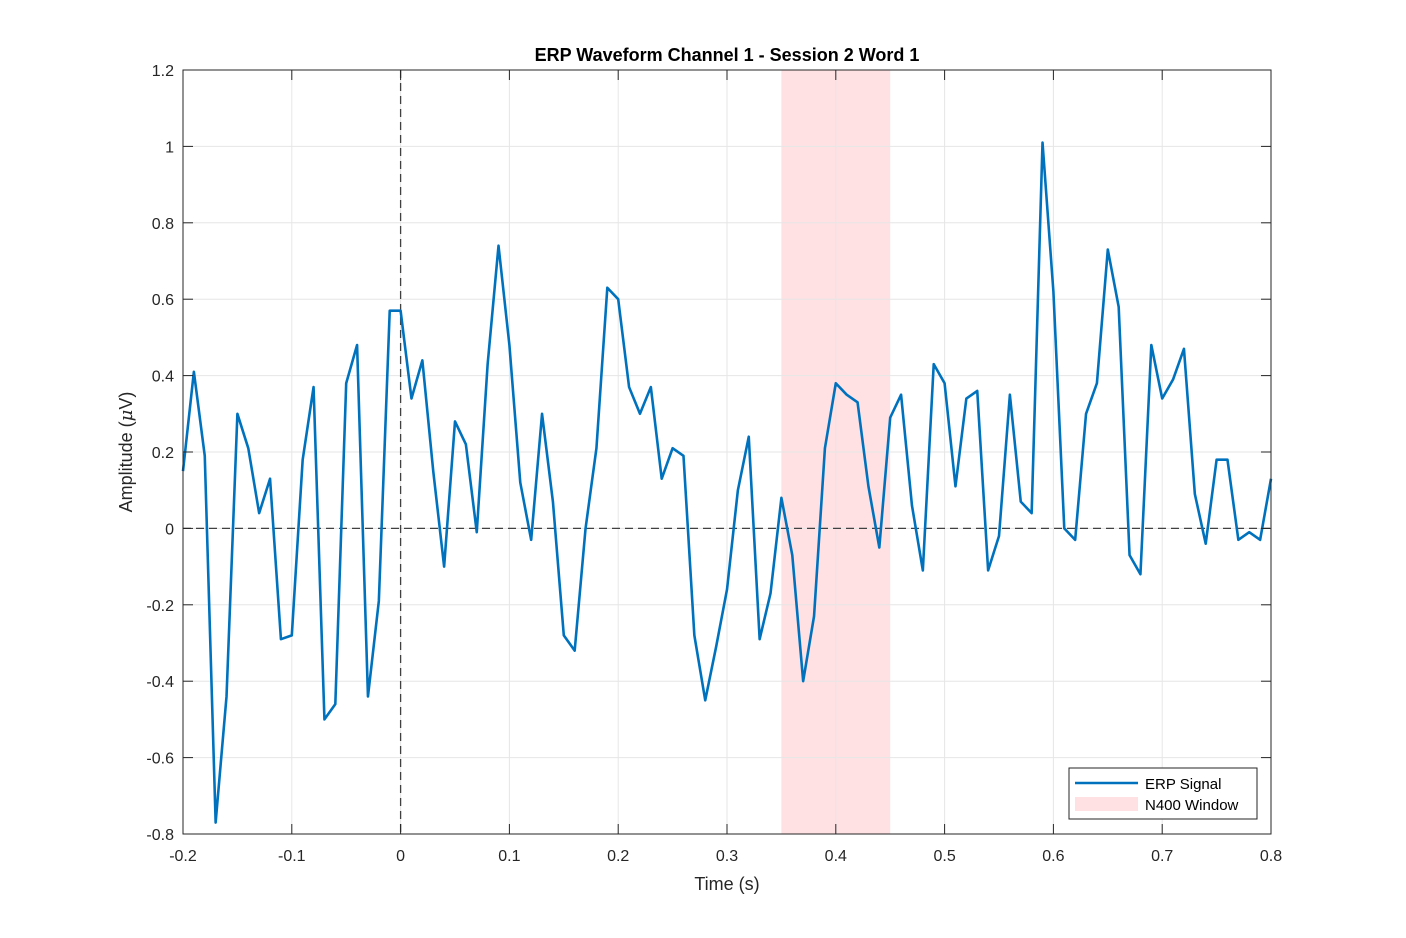  I want to click on legend-box, so click(1163, 793).